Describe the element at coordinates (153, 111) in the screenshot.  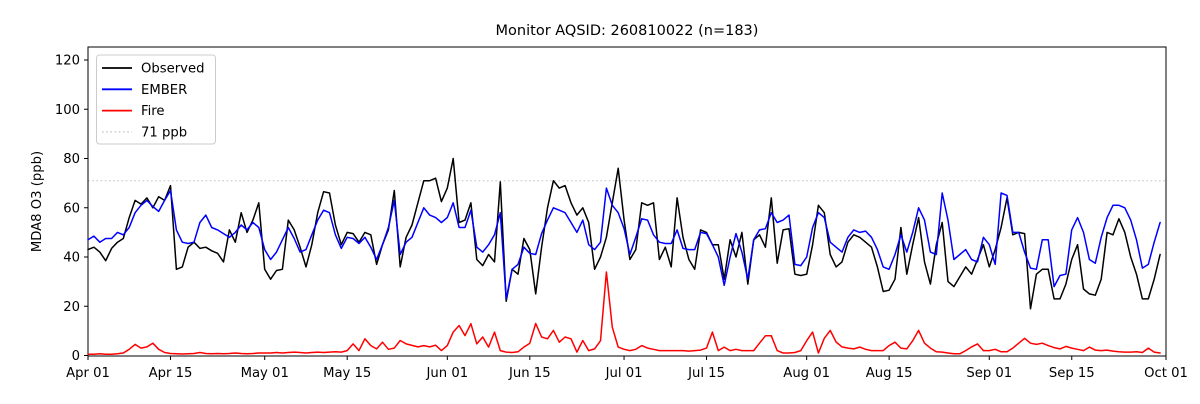
I see `legend-label: Fire` at that location.